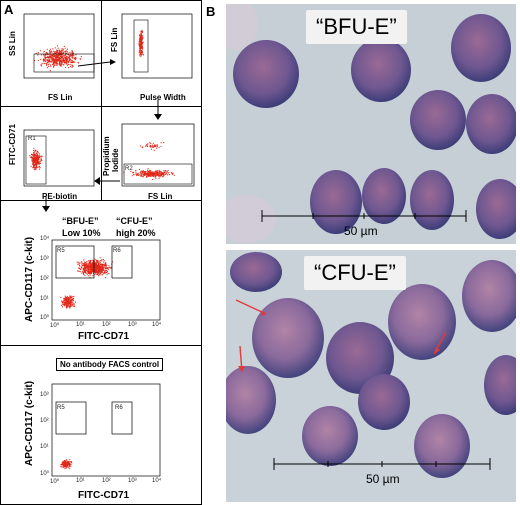  I want to click on divider, so click(101, 200).